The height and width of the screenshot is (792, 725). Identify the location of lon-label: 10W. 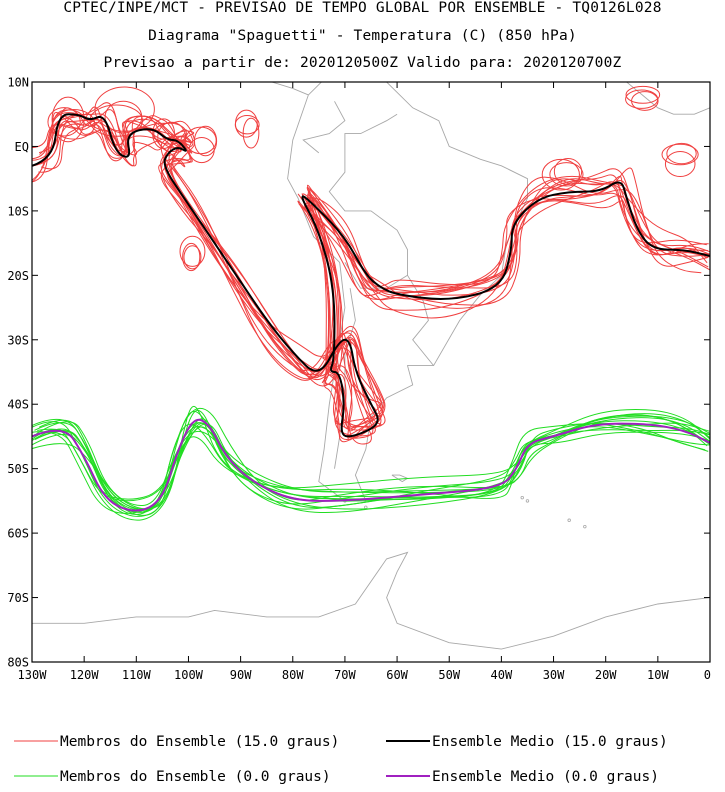
(658, 675).